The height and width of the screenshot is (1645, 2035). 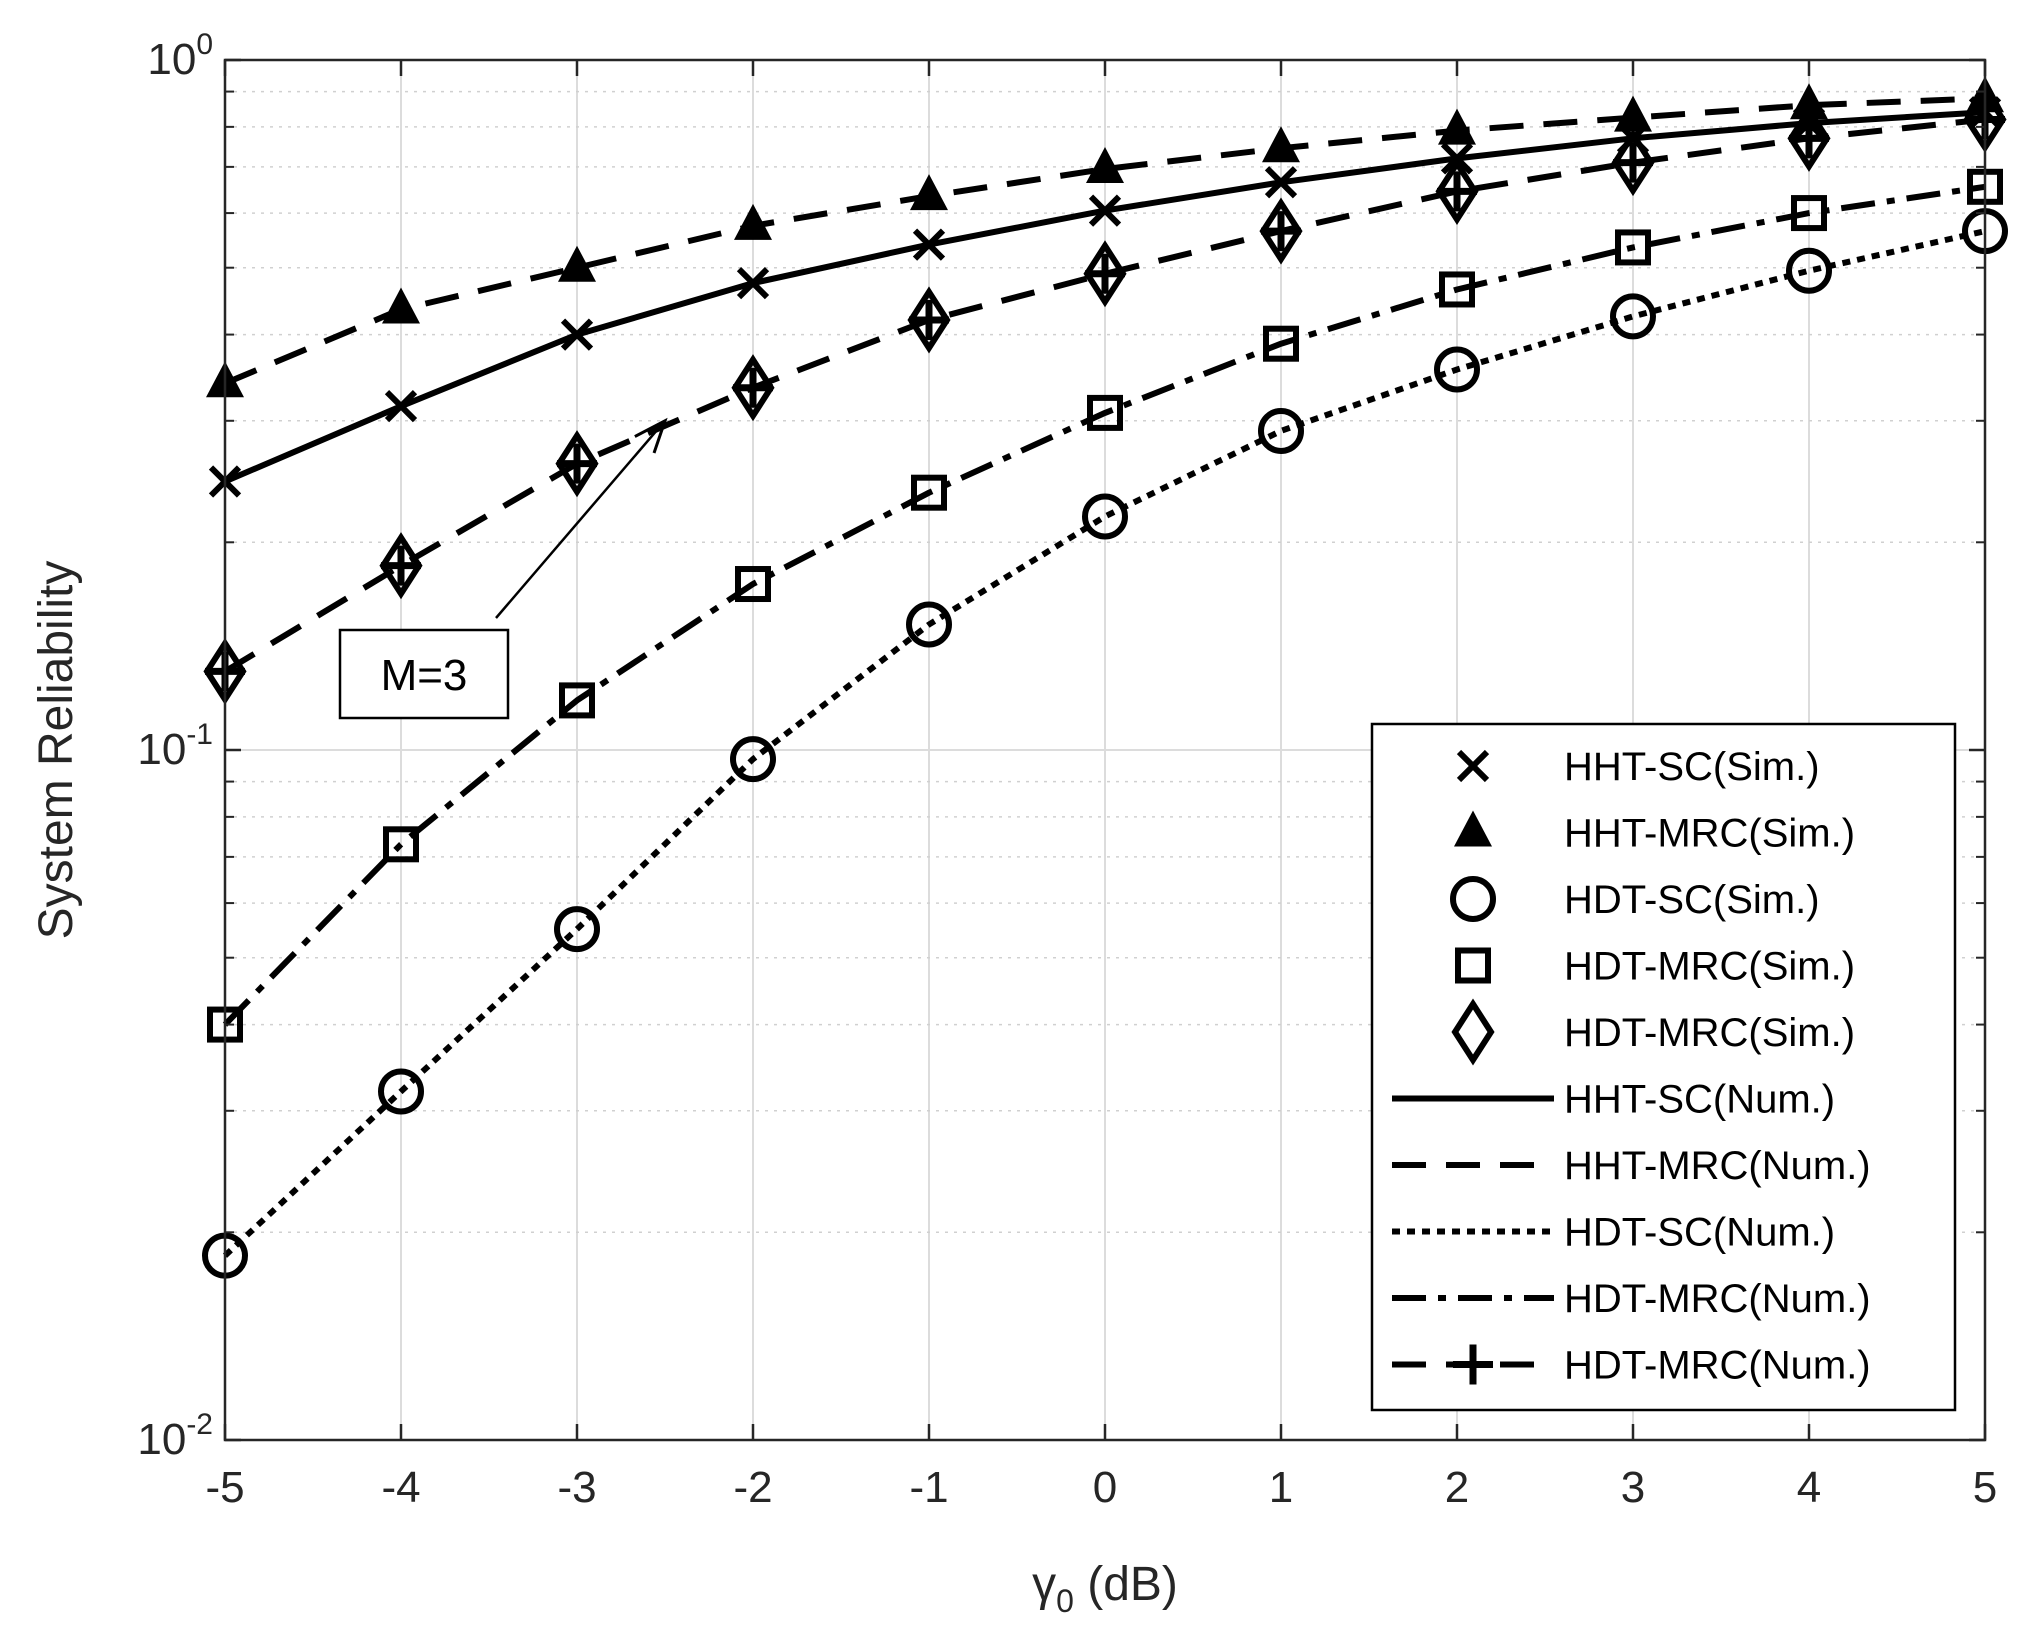 I want to click on legend-entry-1: HHT-MRC(Sim.), so click(x=1654, y=833).